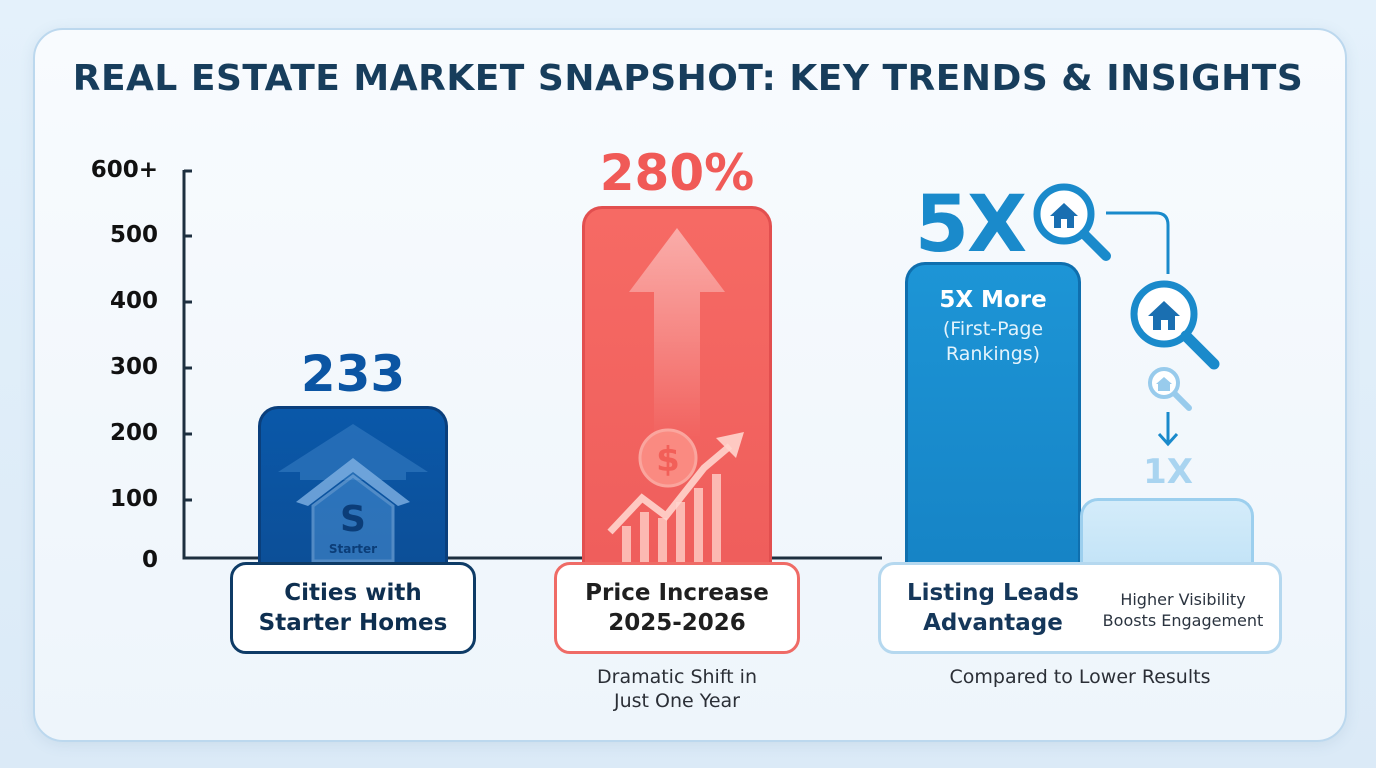 The height and width of the screenshot is (768, 1376). I want to click on label-price-increase-line1: Price Increase, so click(677, 593).